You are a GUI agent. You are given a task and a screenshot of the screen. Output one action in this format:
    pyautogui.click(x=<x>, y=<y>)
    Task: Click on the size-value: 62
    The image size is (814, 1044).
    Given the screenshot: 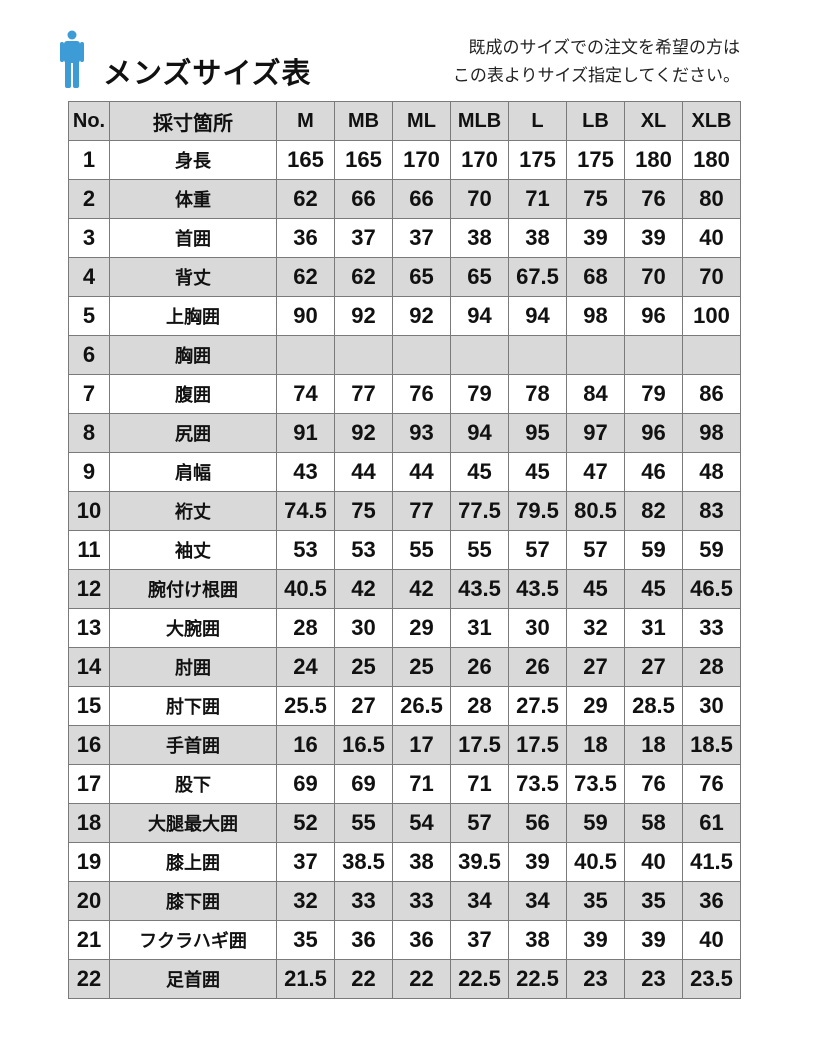 What is the action you would take?
    pyautogui.click(x=363, y=277)
    